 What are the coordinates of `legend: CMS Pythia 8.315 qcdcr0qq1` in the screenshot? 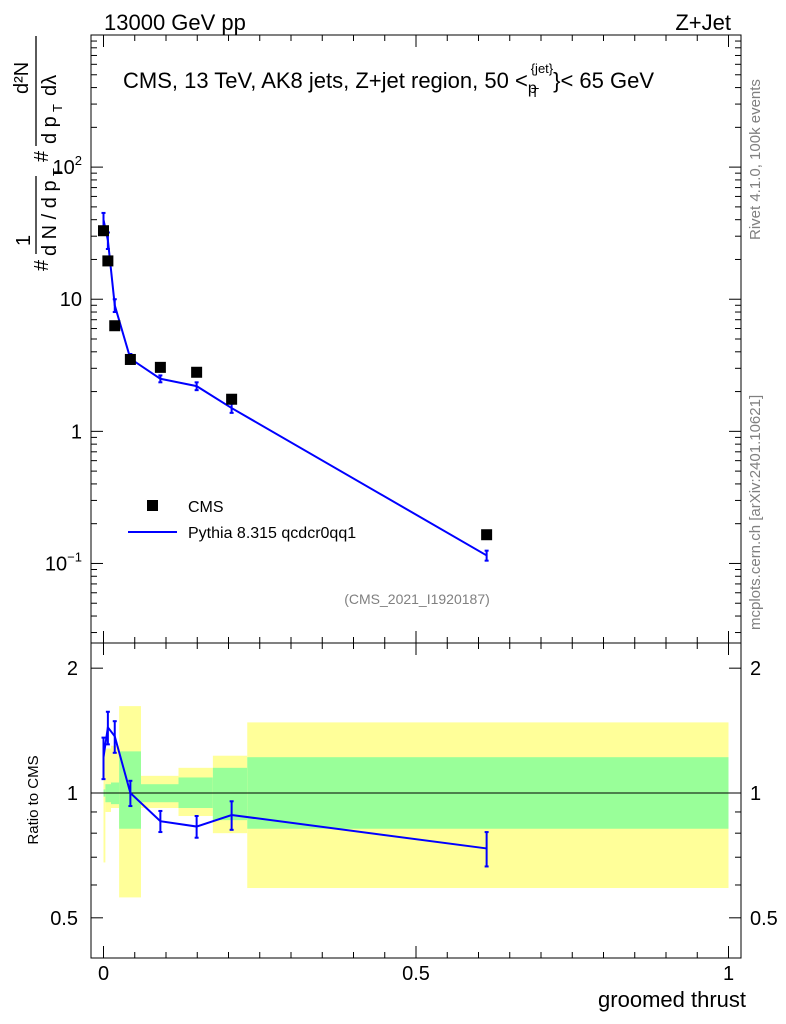 It's located at (242, 520).